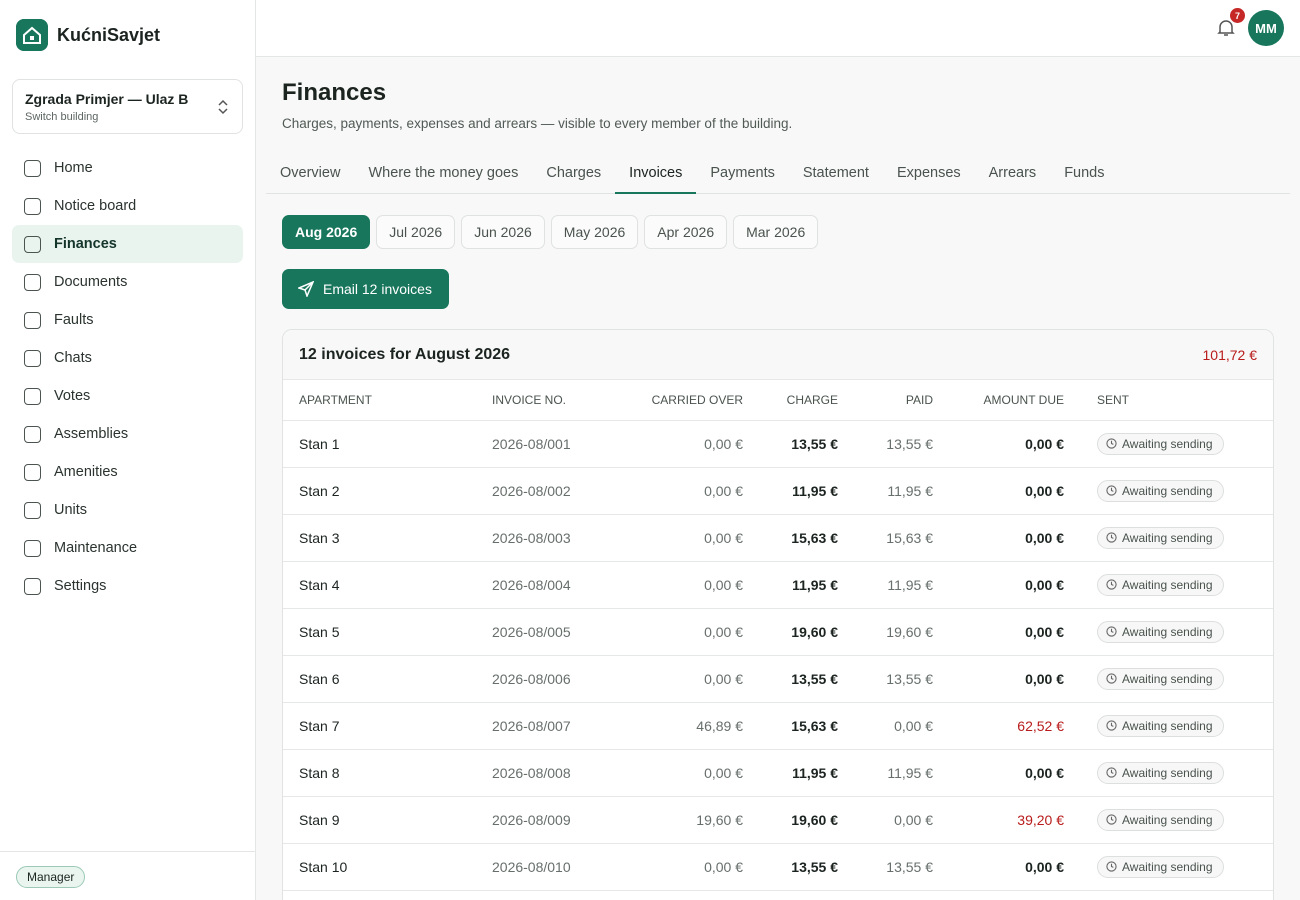 This screenshot has width=1300, height=900. I want to click on nav-item: Maintenance, so click(127, 548).